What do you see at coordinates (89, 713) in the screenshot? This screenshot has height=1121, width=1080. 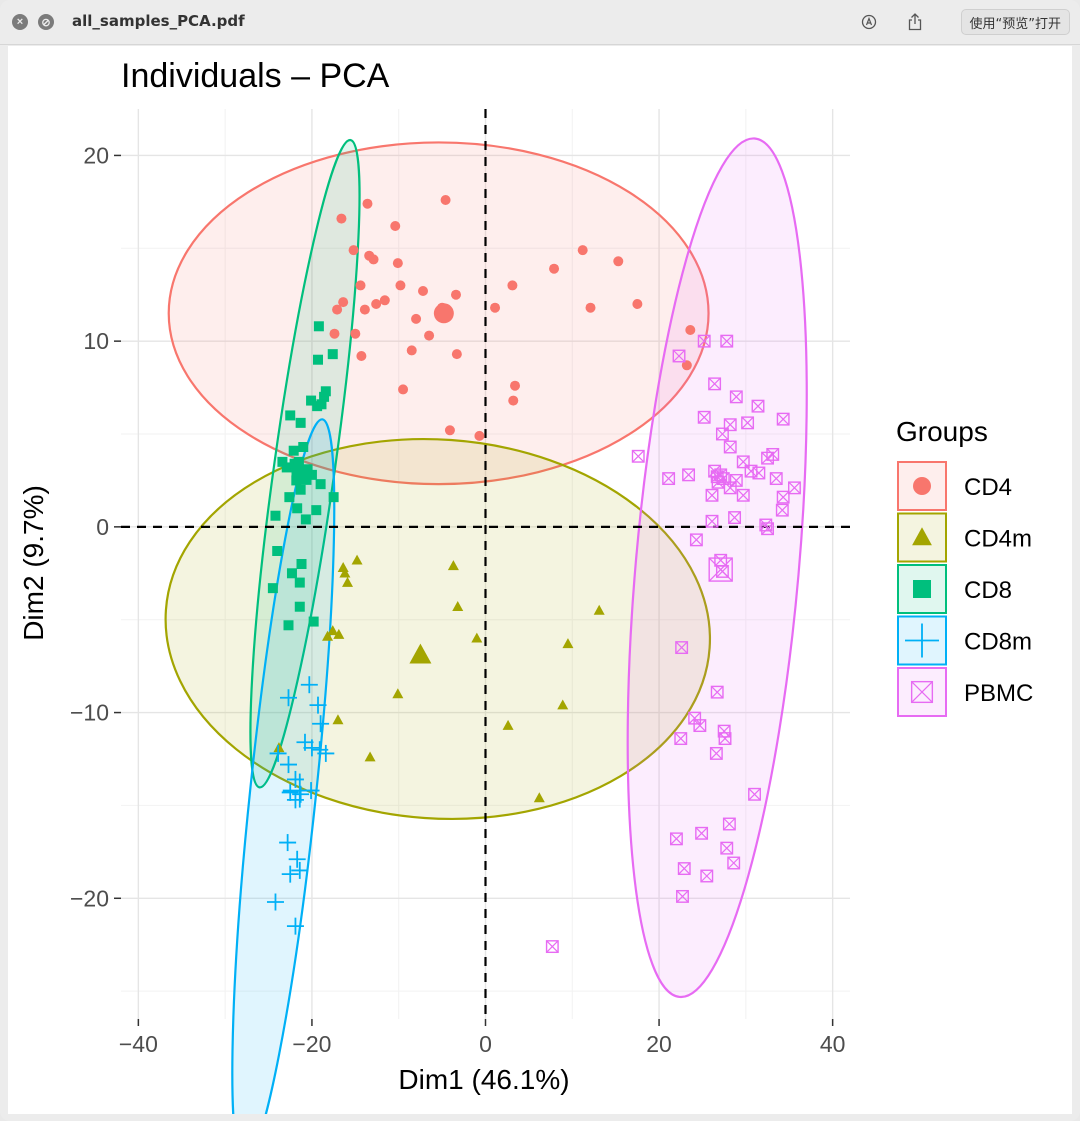 I see `y-tick-label: −10` at bounding box center [89, 713].